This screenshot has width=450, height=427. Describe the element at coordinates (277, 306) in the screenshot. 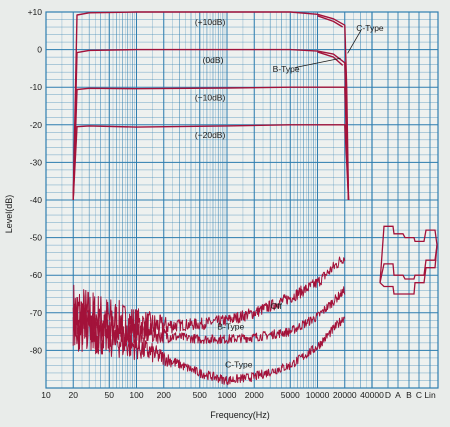

I see `annotation-label: Off` at that location.